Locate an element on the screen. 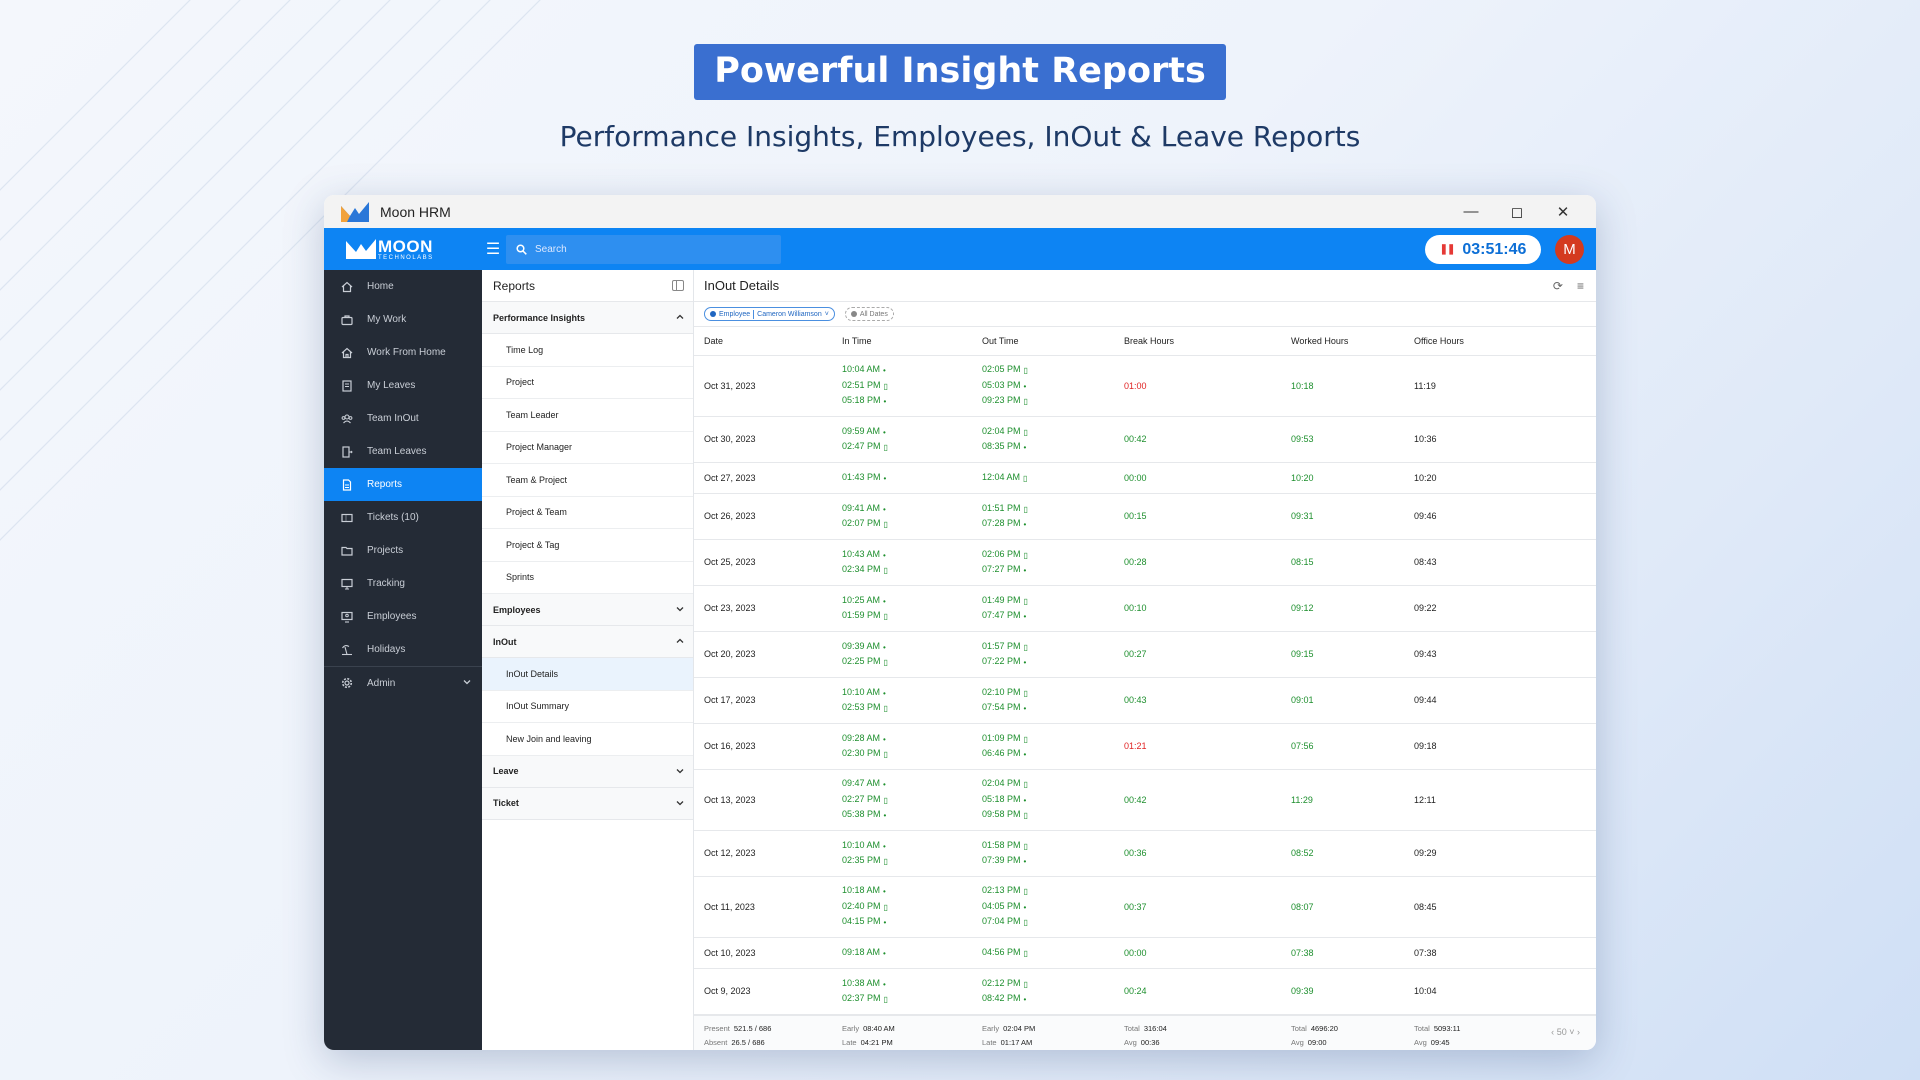 The width and height of the screenshot is (1920, 1080). sidebar-item-reports: Reports is located at coordinates (403, 484).